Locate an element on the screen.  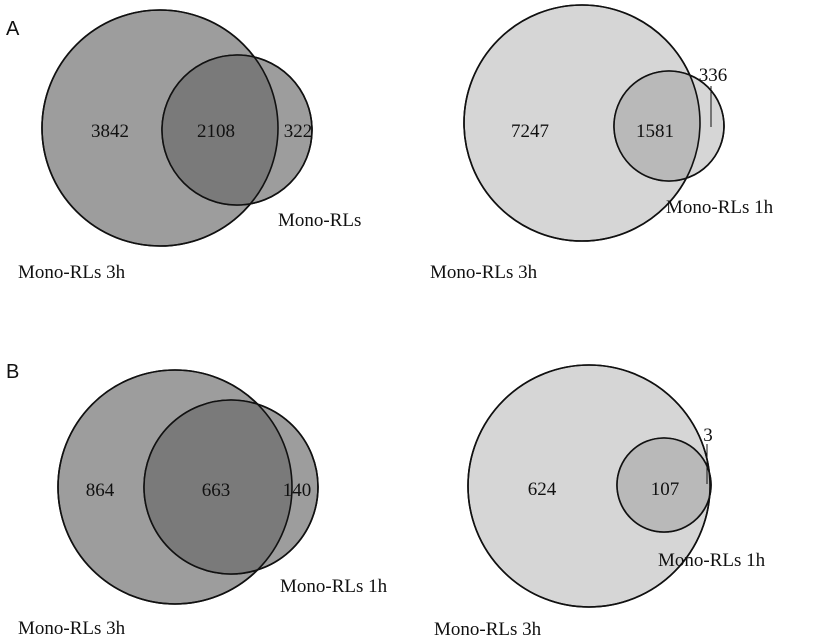
count-big-only: 7247 is located at coordinates (530, 131).